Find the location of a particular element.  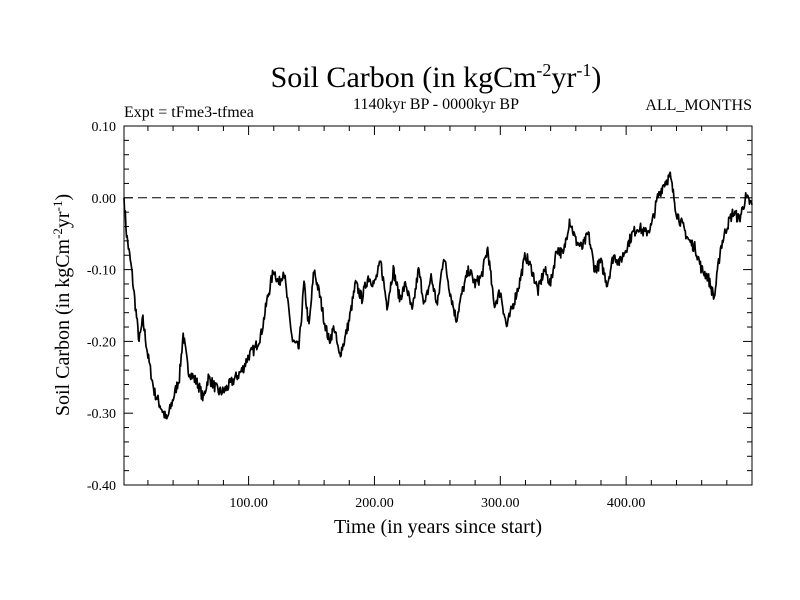

y-tick-label: 0.10 is located at coordinates (104, 127).